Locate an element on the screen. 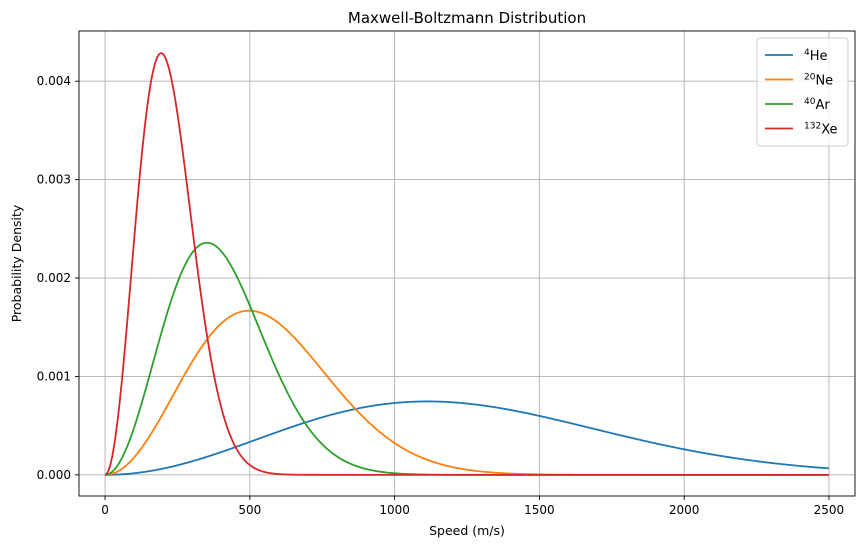 Image resolution: width=863 pixels, height=547 pixels. legend-label: 4He is located at coordinates (816, 56).